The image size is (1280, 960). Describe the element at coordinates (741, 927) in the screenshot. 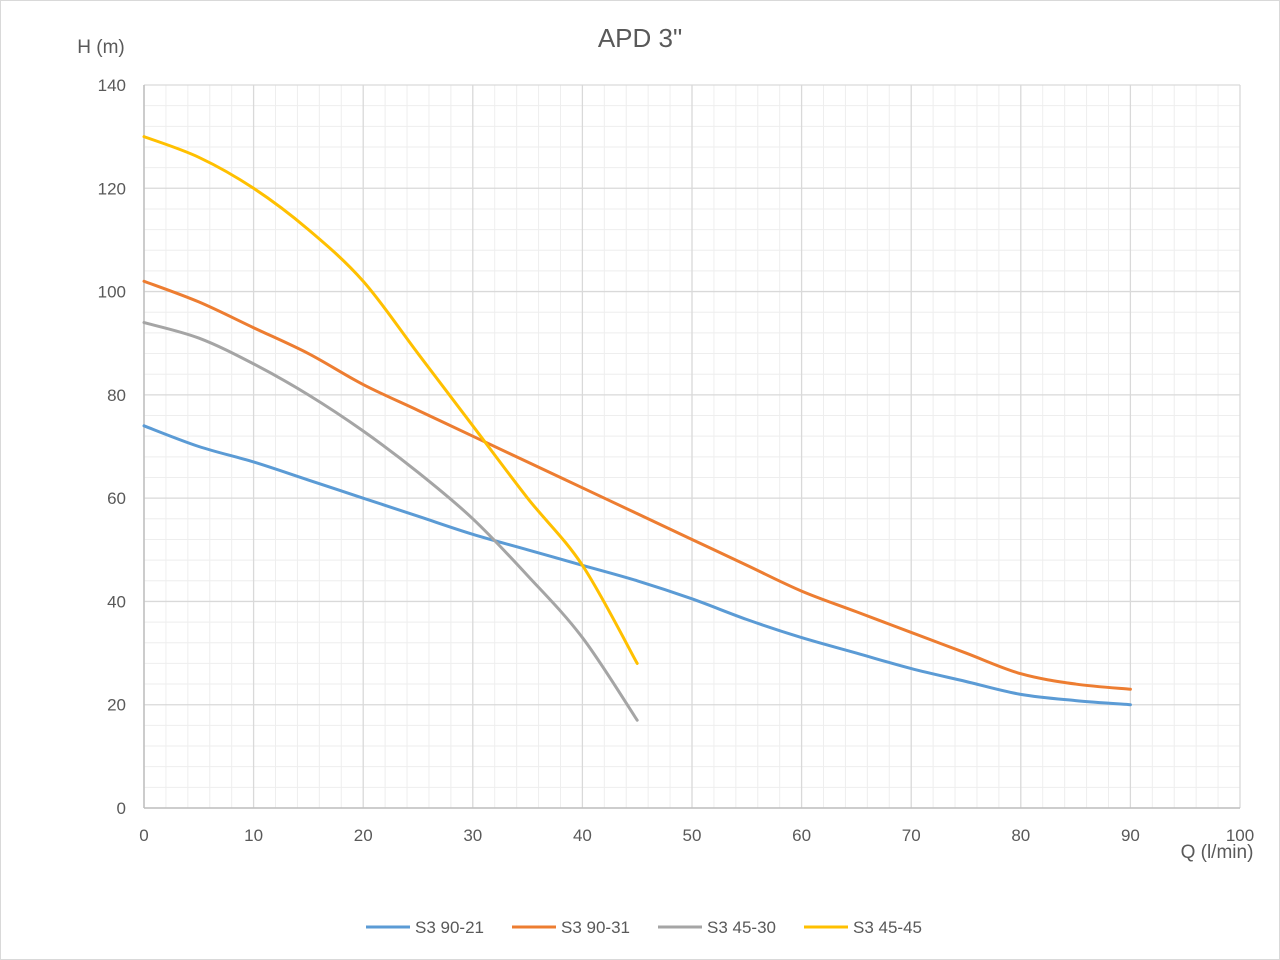

I see `legend-label: S3 45-30` at that location.